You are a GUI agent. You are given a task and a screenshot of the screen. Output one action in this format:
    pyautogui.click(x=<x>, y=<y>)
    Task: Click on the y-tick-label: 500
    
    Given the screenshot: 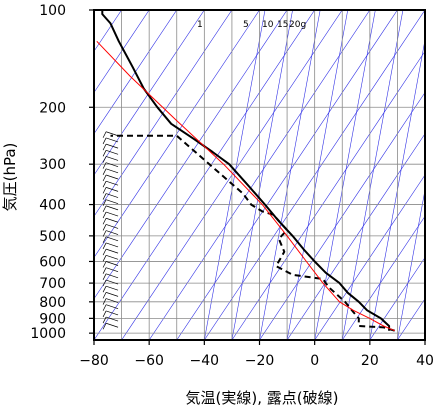 What is the action you would take?
    pyautogui.click(x=52, y=237)
    